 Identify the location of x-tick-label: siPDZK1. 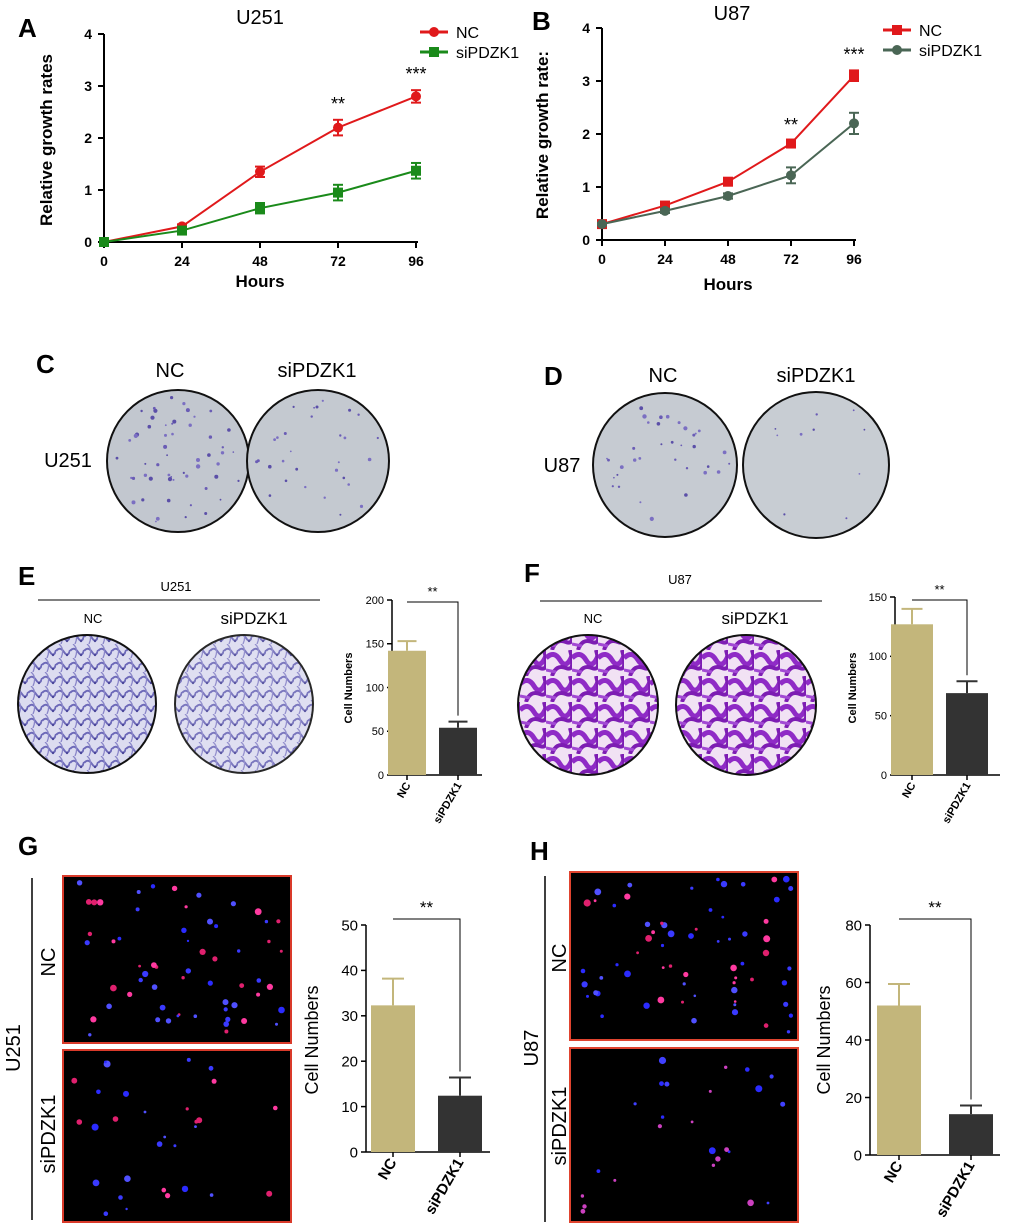
(956, 1190).